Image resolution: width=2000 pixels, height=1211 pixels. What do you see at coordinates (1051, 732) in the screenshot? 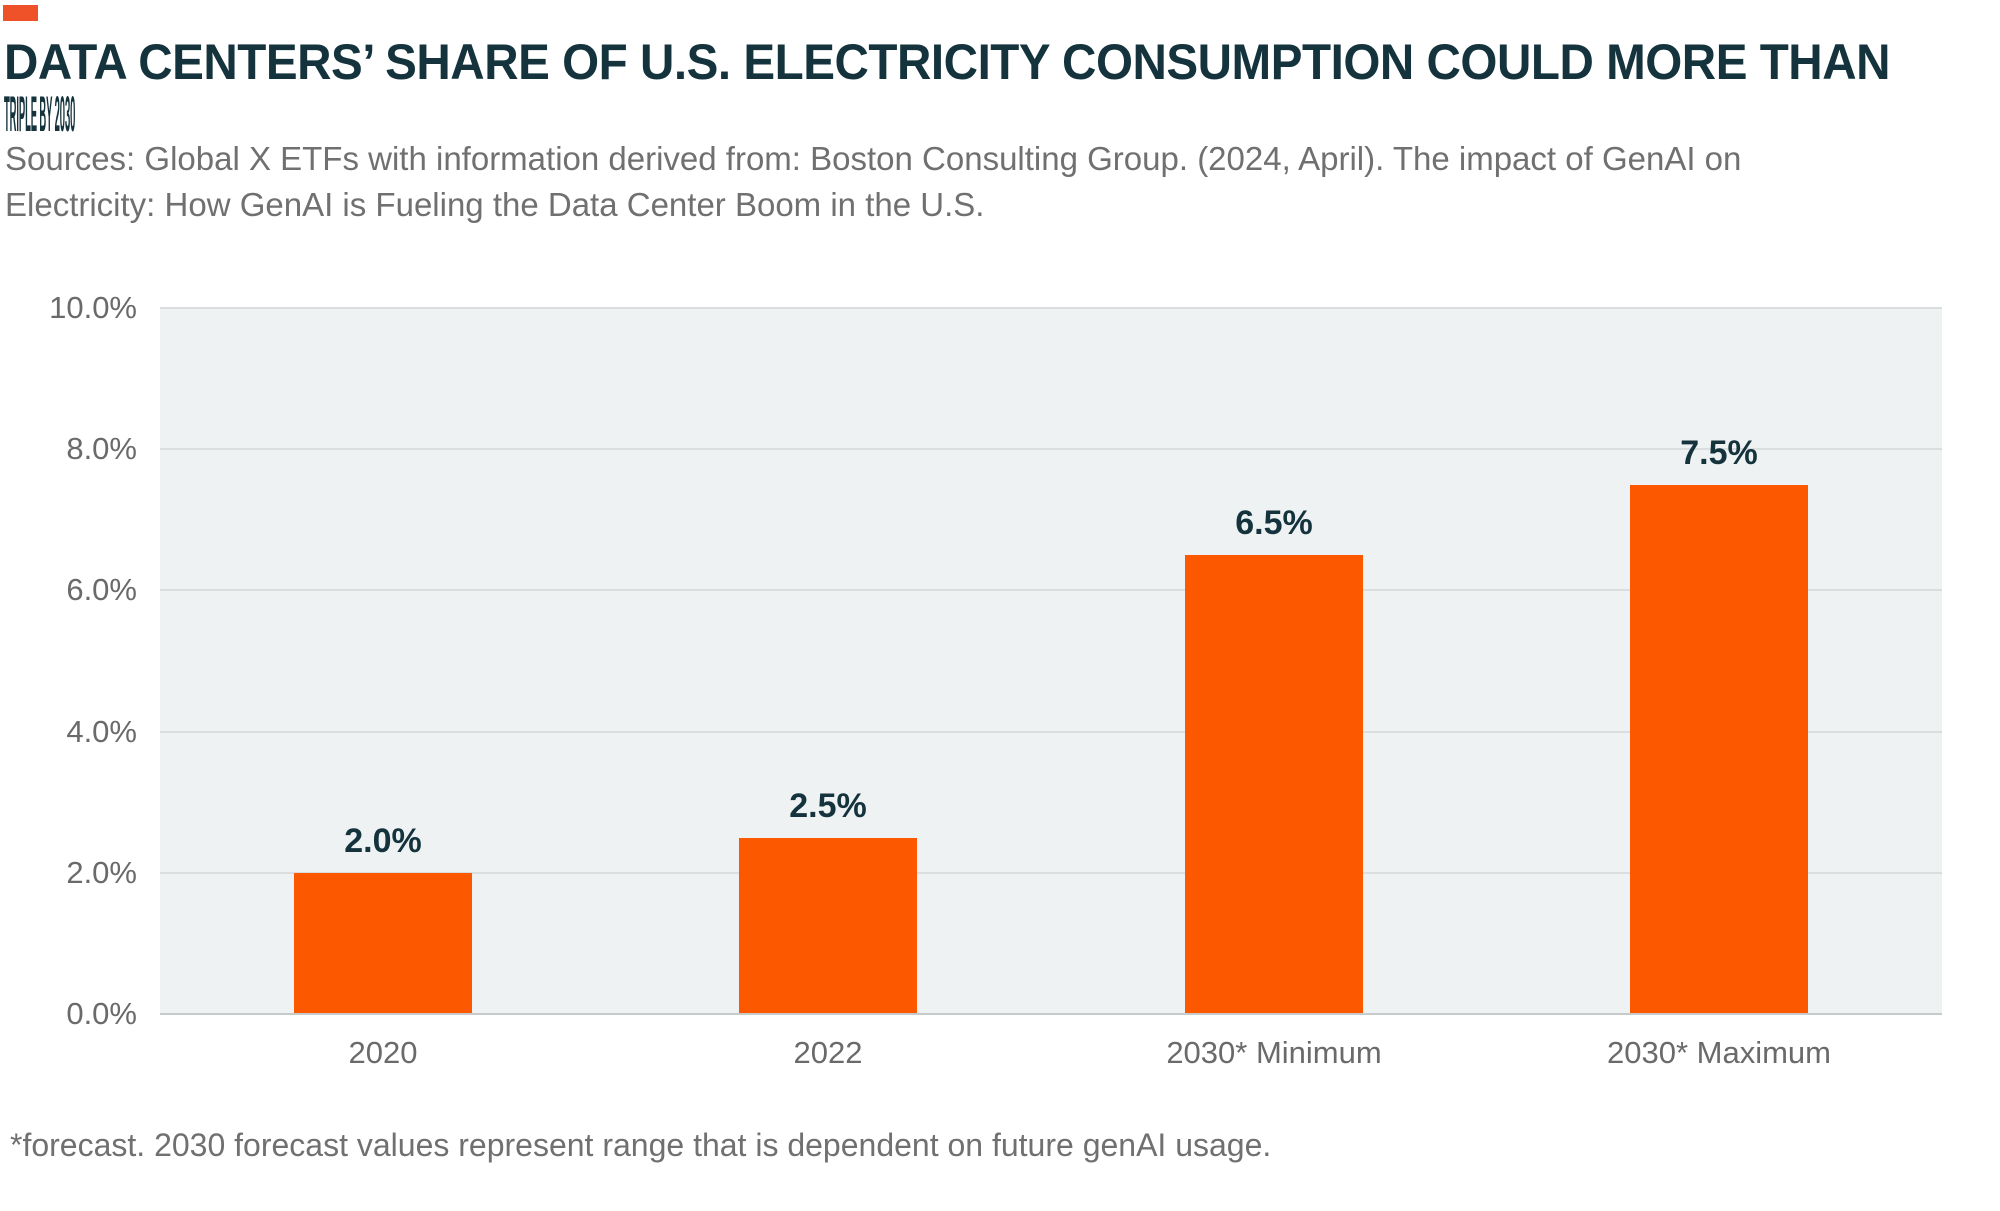
I see `gridline-4pct` at bounding box center [1051, 732].